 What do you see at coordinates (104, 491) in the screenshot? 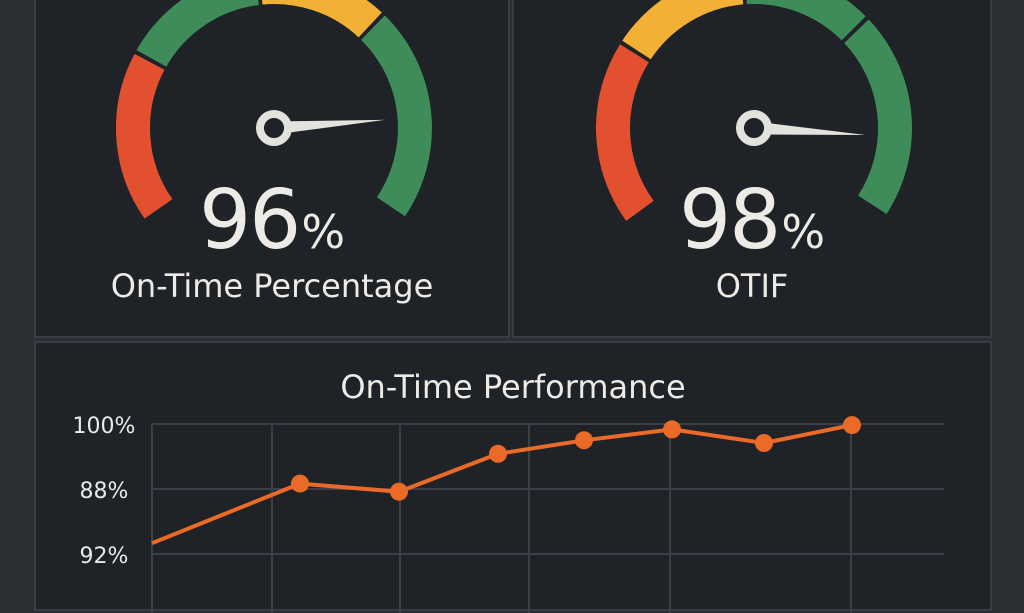
I see `y-tick-label: 88%` at bounding box center [104, 491].